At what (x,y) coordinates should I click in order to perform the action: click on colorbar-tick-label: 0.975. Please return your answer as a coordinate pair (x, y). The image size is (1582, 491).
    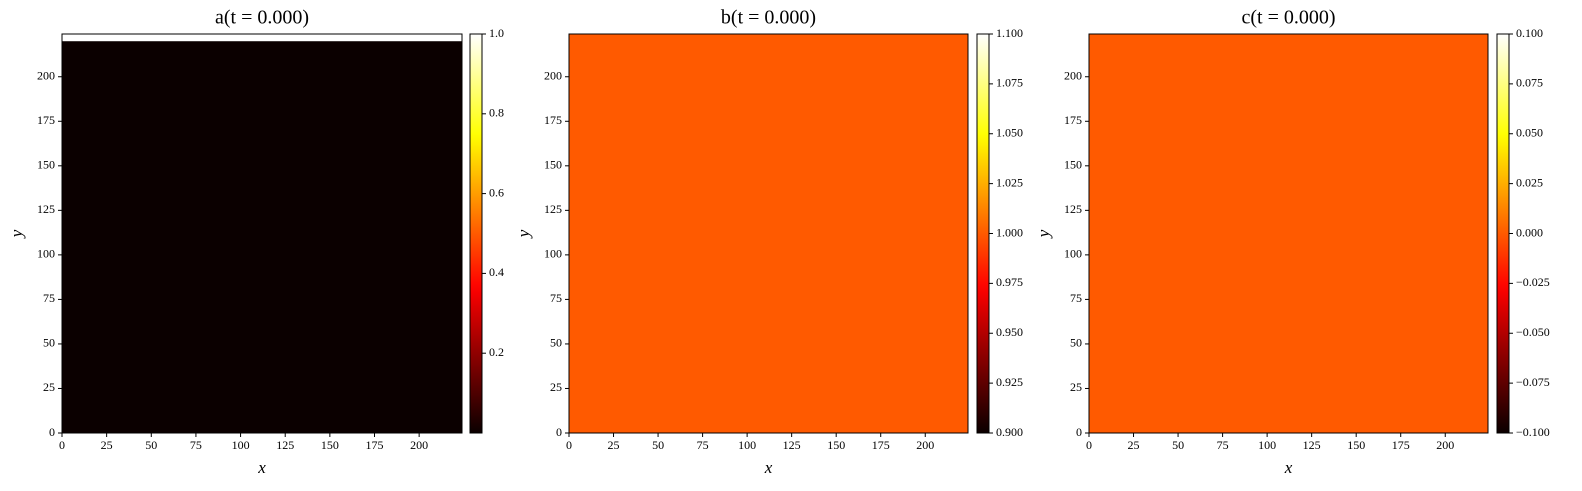
    Looking at the image, I should click on (1009, 282).